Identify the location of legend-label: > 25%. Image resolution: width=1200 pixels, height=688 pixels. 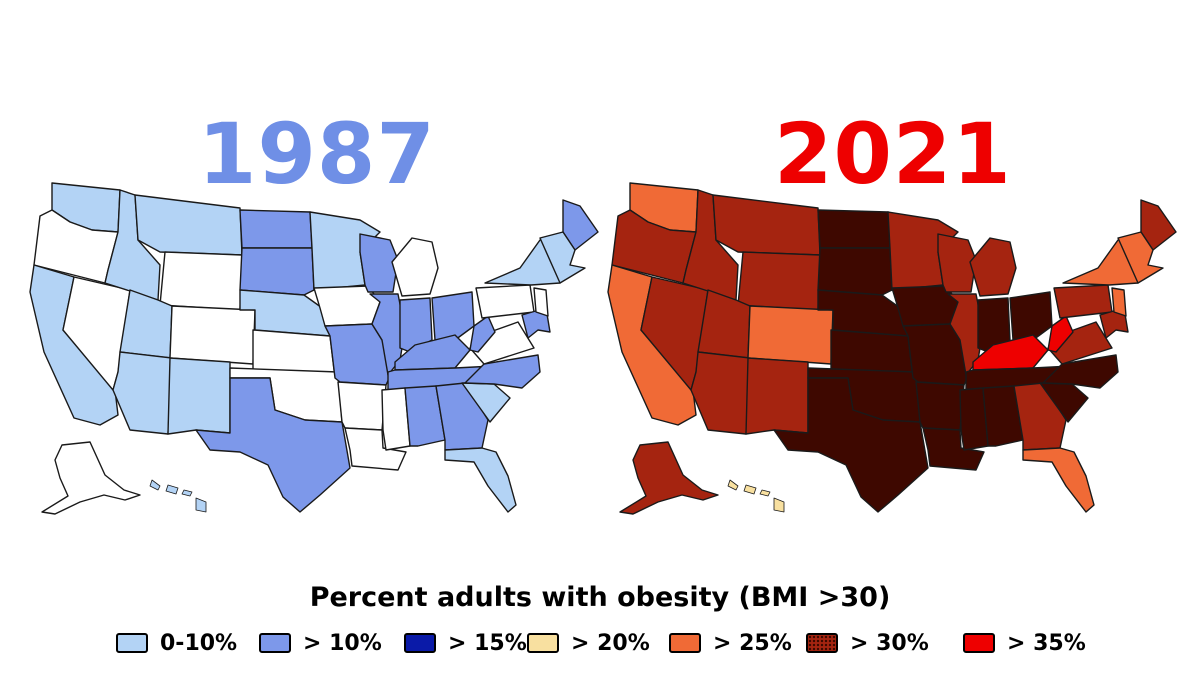
(752, 643).